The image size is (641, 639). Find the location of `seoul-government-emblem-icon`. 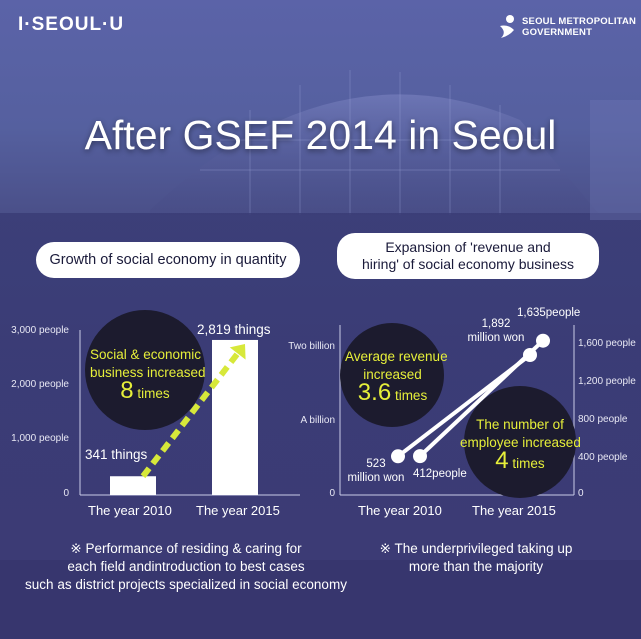

seoul-government-emblem-icon is located at coordinates (507, 26).